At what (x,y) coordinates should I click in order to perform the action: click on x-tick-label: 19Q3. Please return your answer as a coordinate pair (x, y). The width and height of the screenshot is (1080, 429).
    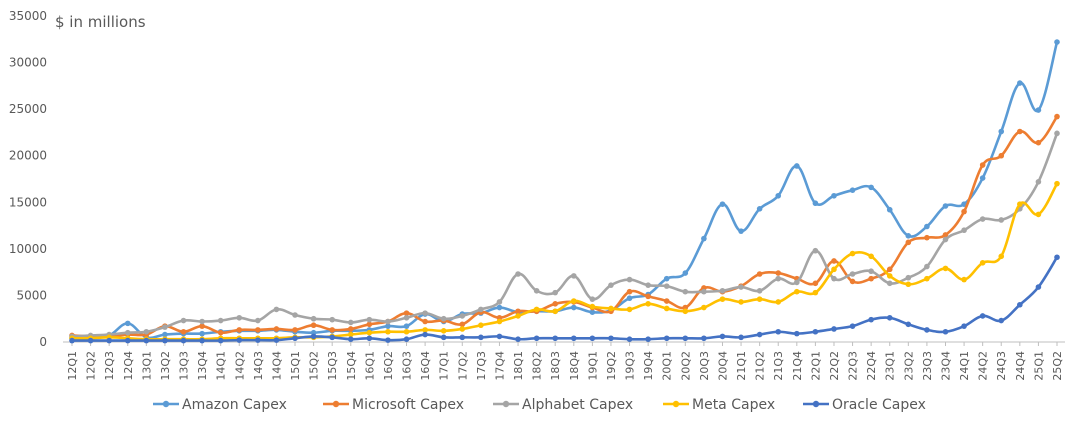
    Looking at the image, I should click on (630, 366).